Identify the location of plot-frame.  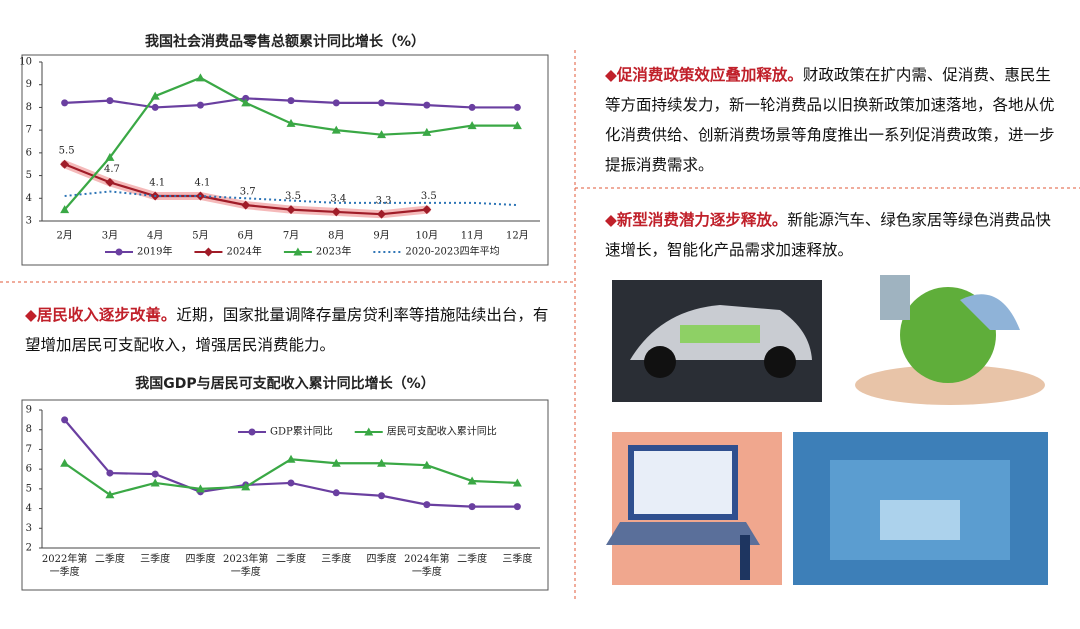
(285, 495).